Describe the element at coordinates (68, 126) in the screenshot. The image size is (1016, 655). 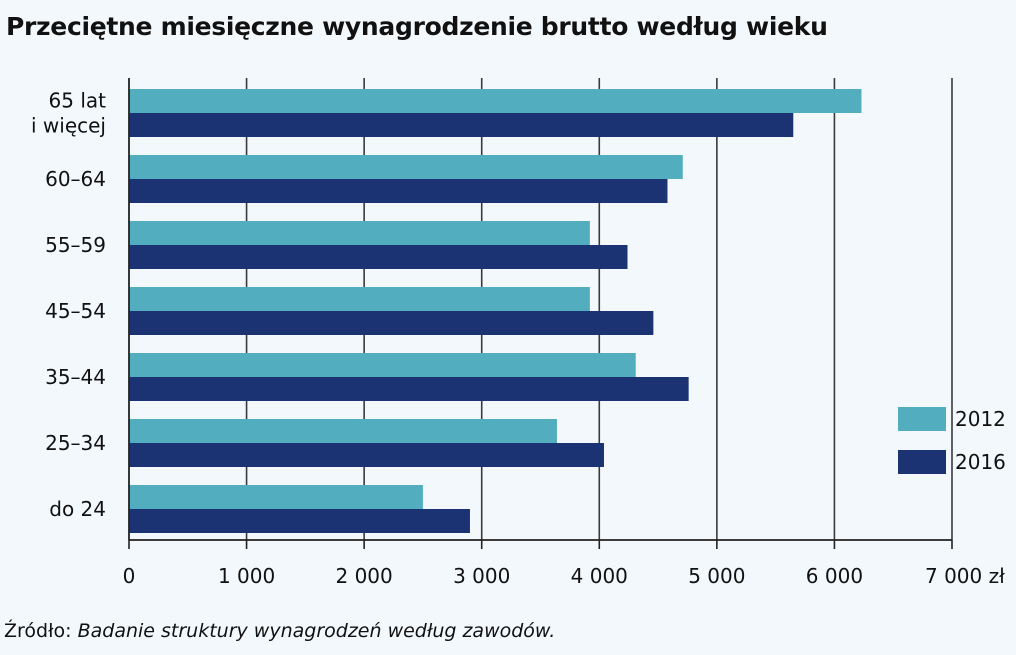
I see `category-label: i więcej` at that location.